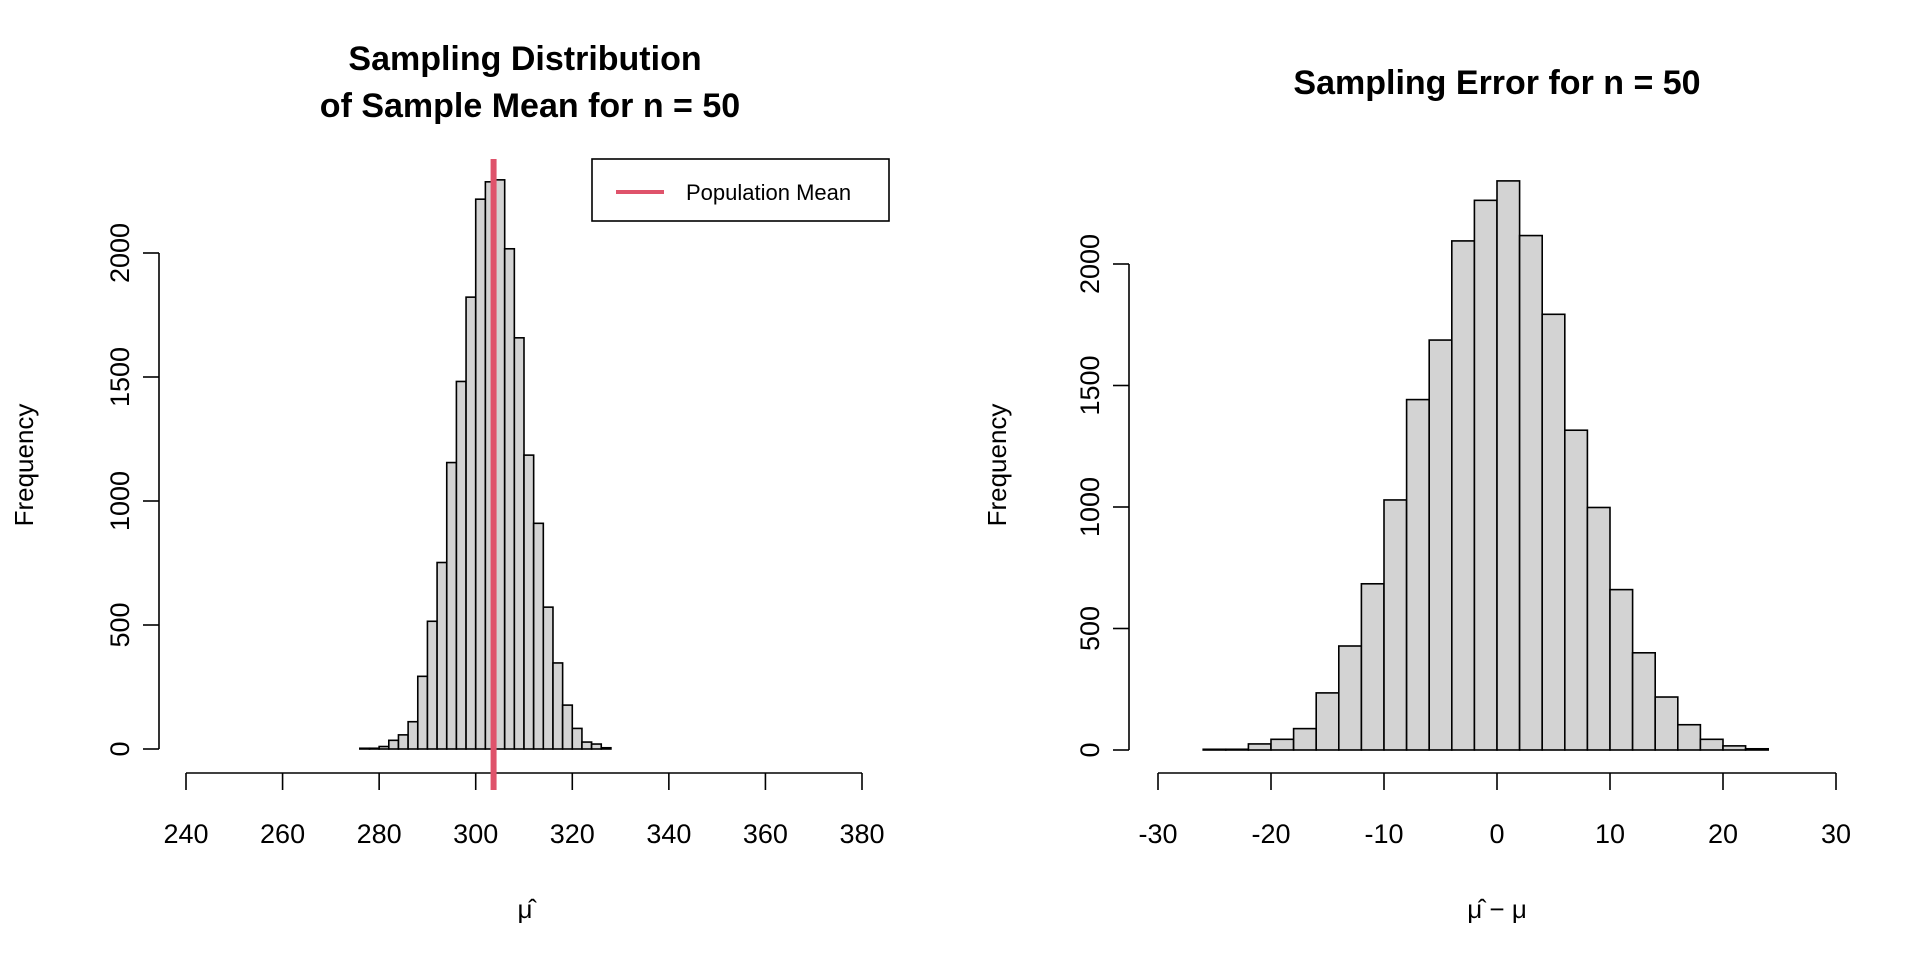 Image resolution: width=1920 pixels, height=960 pixels. I want to click on x-tick-label: 240, so click(185, 834).